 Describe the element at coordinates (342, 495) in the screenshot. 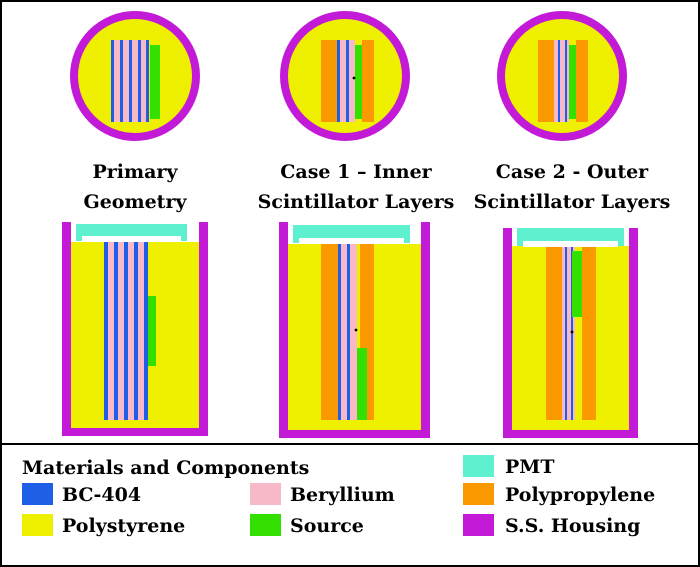

I see `legend-label-beryllium: Beryllium` at that location.